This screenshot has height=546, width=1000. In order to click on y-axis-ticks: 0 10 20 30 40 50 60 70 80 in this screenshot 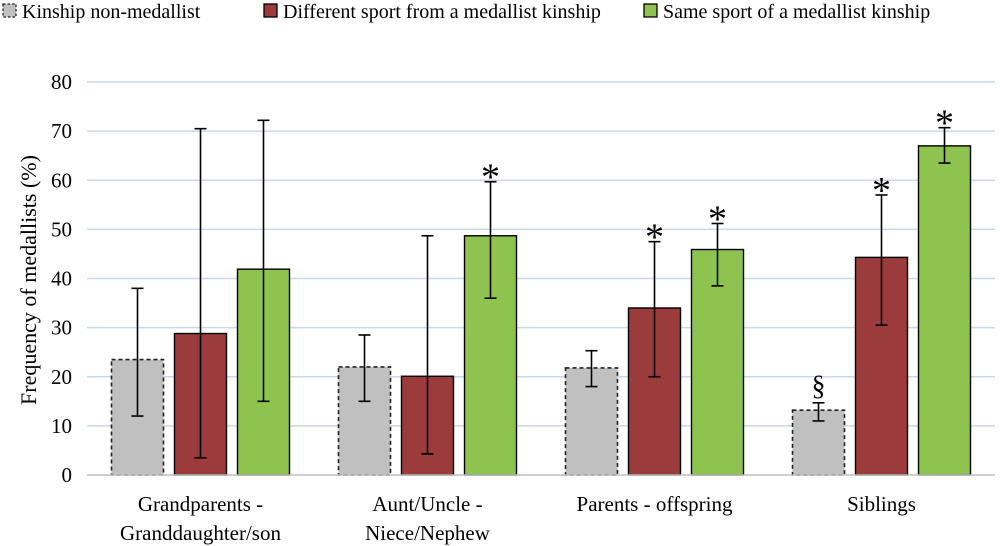, I will do `click(61, 278)`.